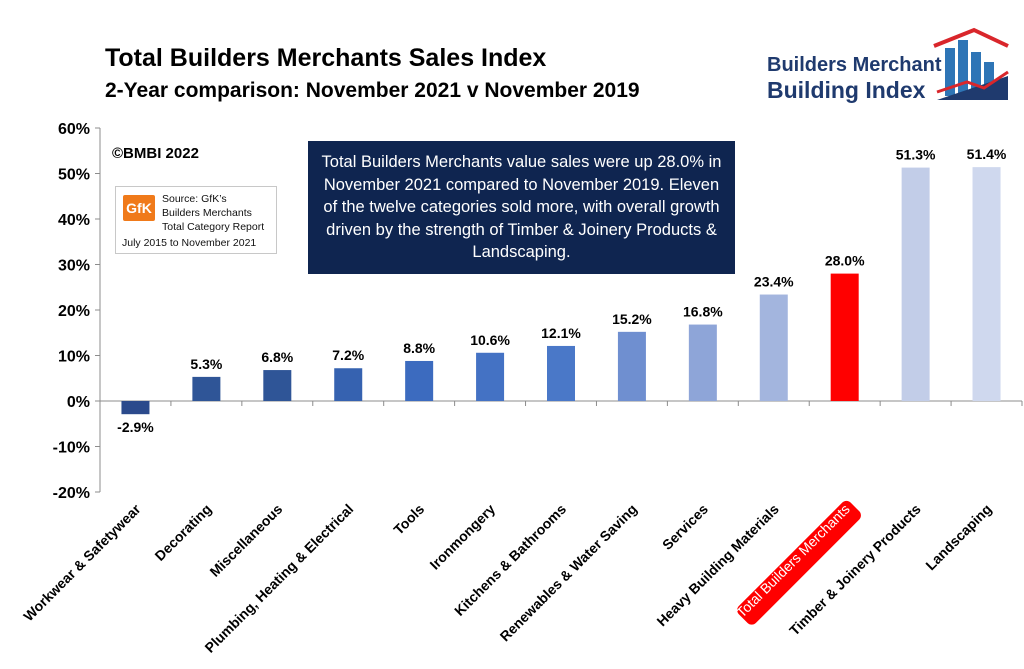 The width and height of the screenshot is (1024, 669). Describe the element at coordinates (348, 355) in the screenshot. I see `data-label: 7.2%` at that location.